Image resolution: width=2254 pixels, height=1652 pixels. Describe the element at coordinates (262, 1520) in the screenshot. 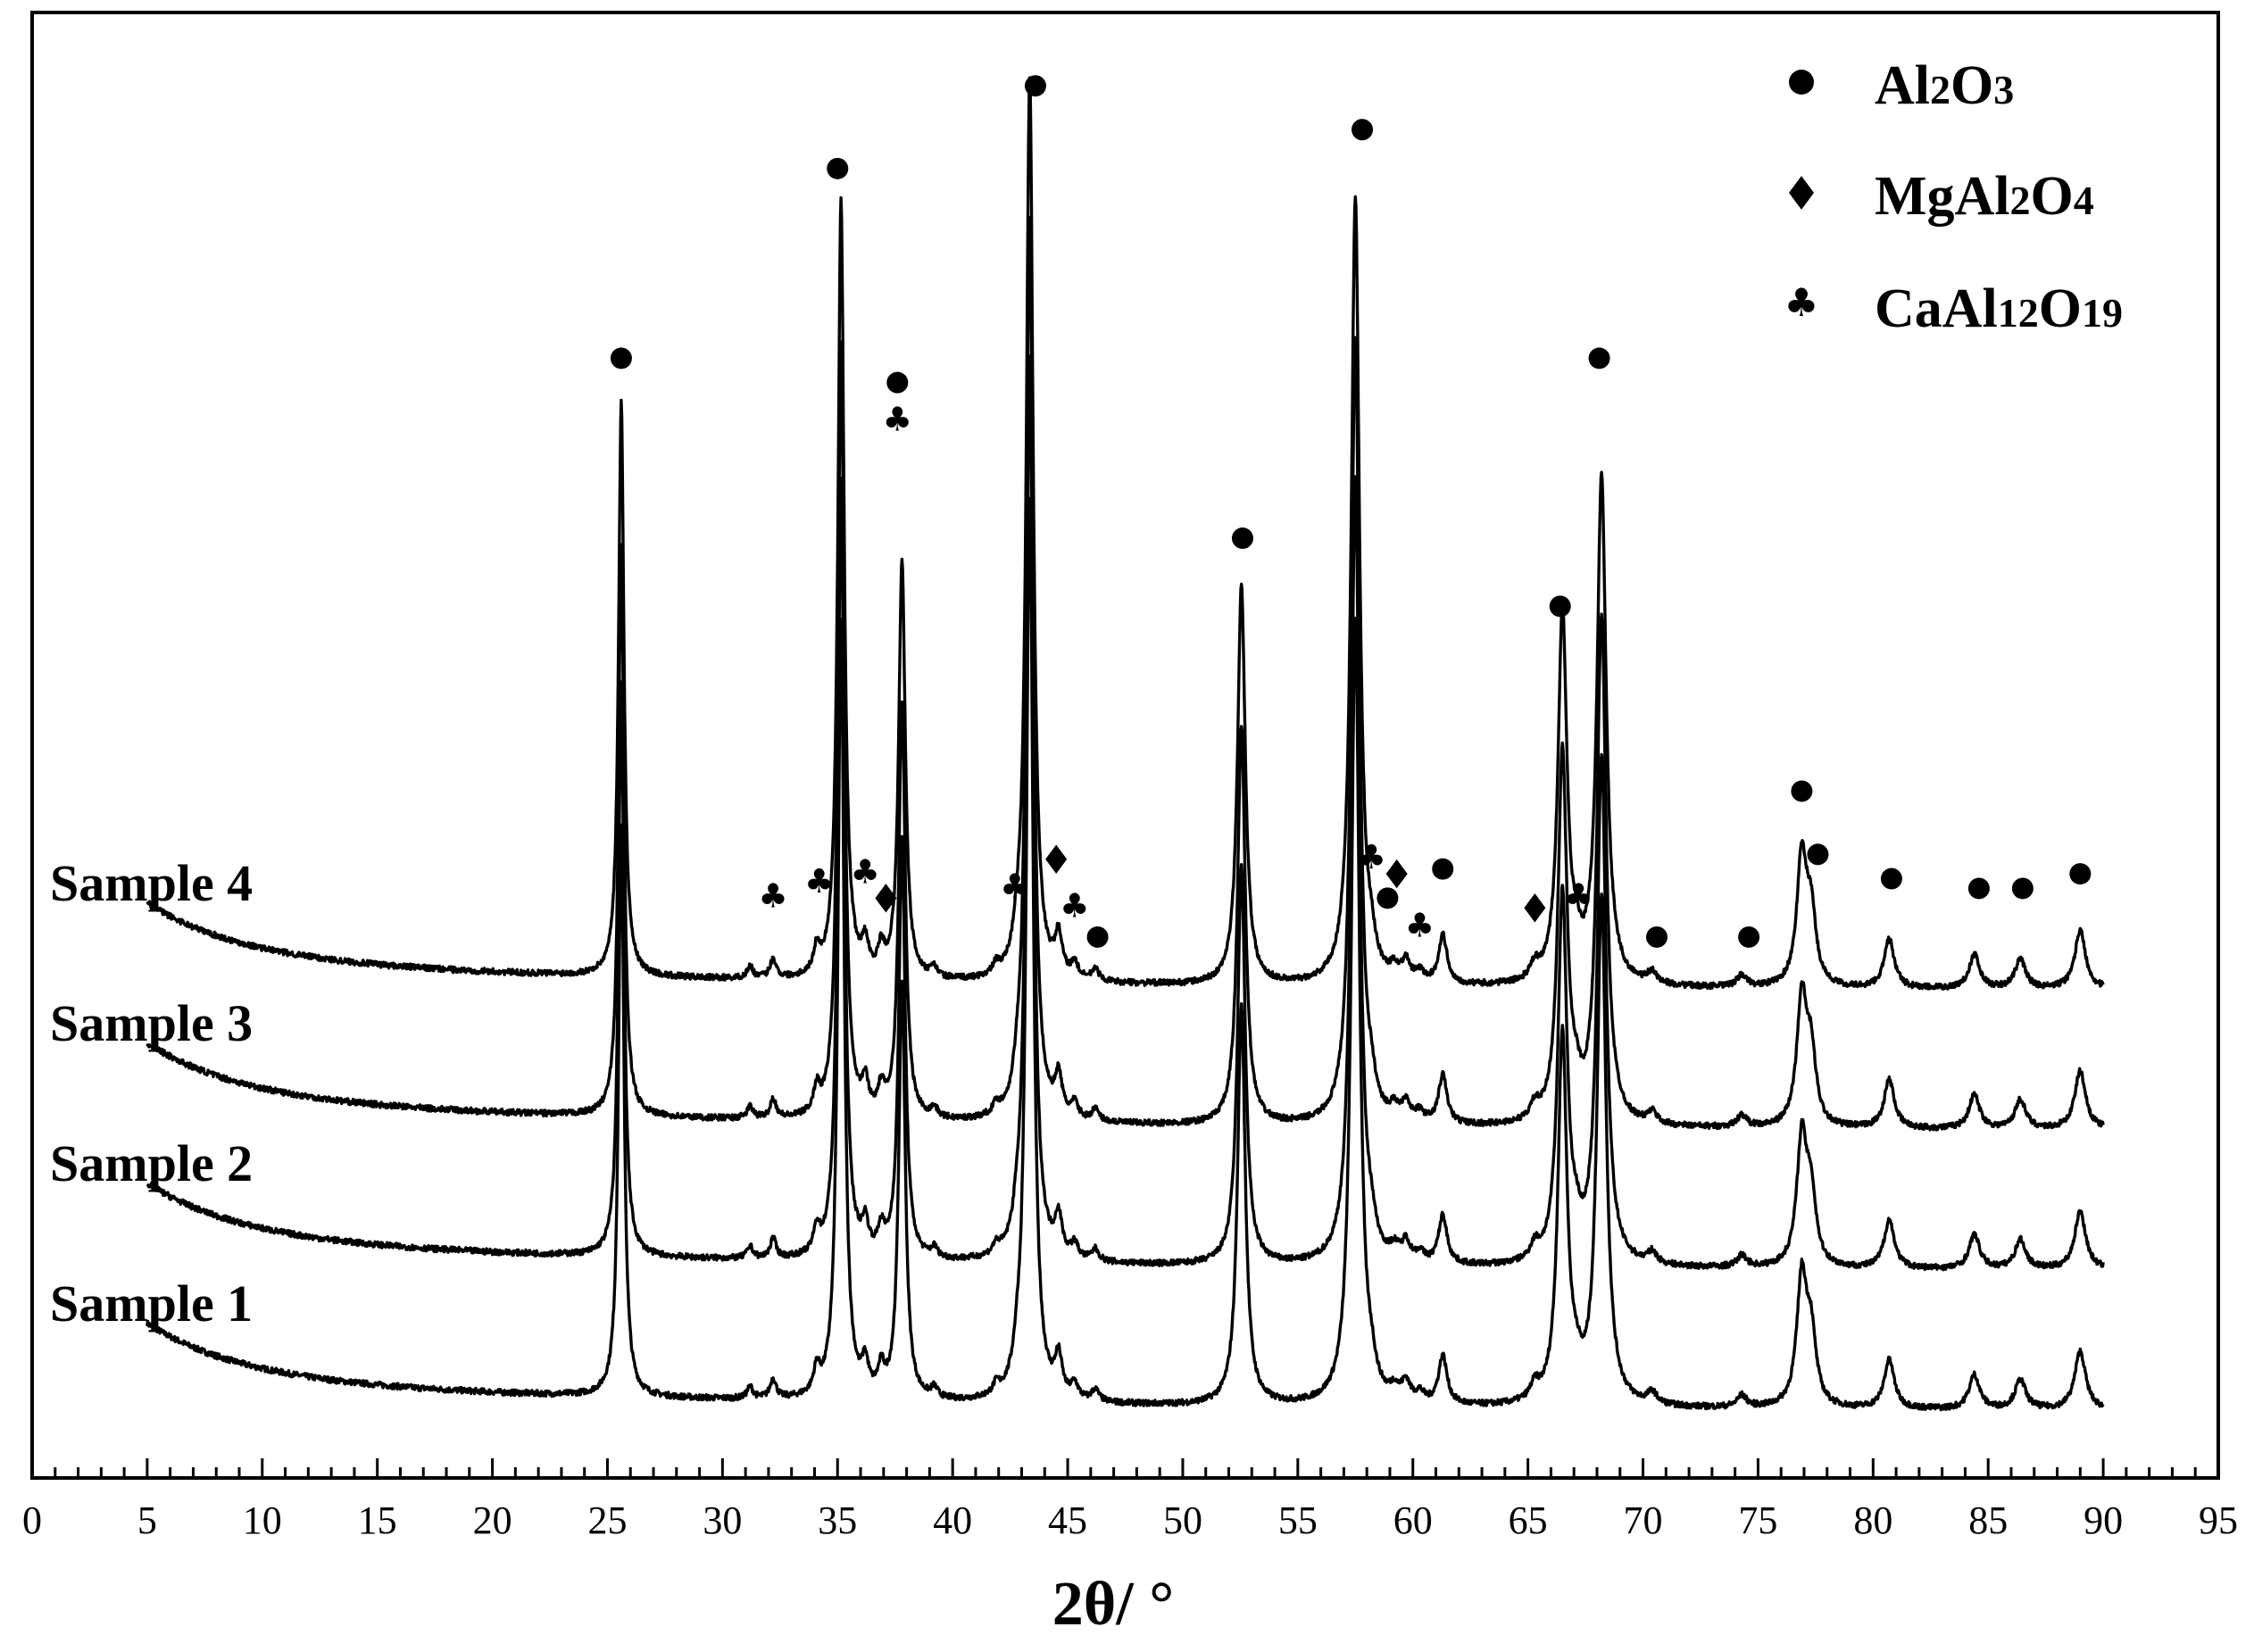

I see `x-tick-label: 10` at that location.